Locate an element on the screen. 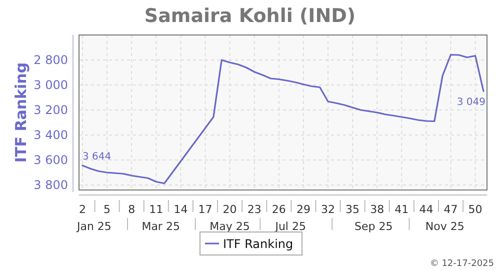  y-tick-label: 3 800 is located at coordinates (51, 185).